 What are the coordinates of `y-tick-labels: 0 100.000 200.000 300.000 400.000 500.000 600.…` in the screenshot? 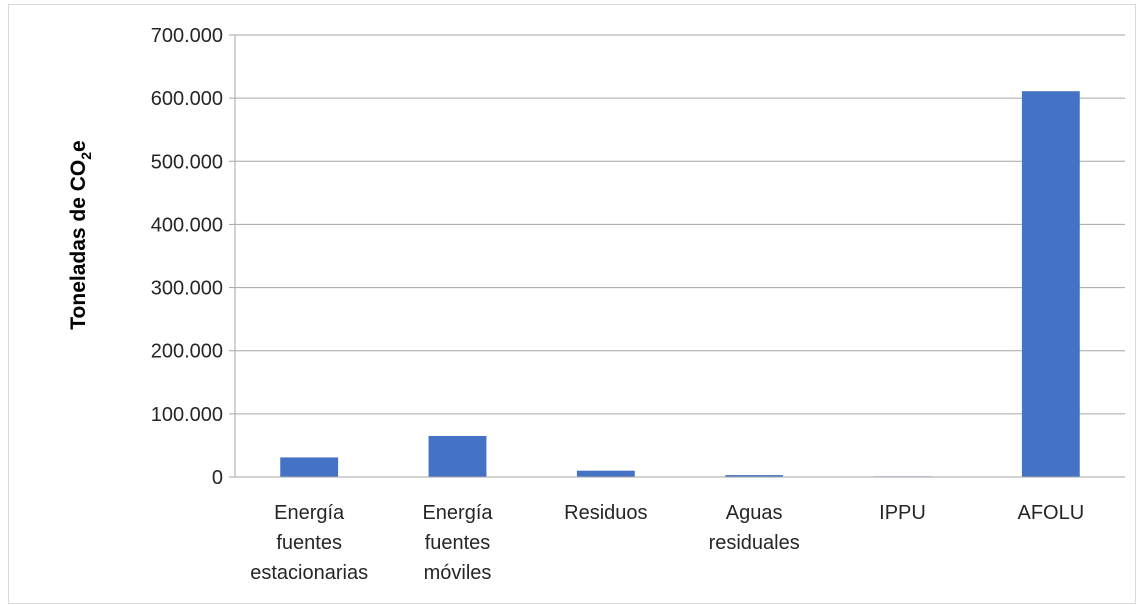 It's located at (187, 257).